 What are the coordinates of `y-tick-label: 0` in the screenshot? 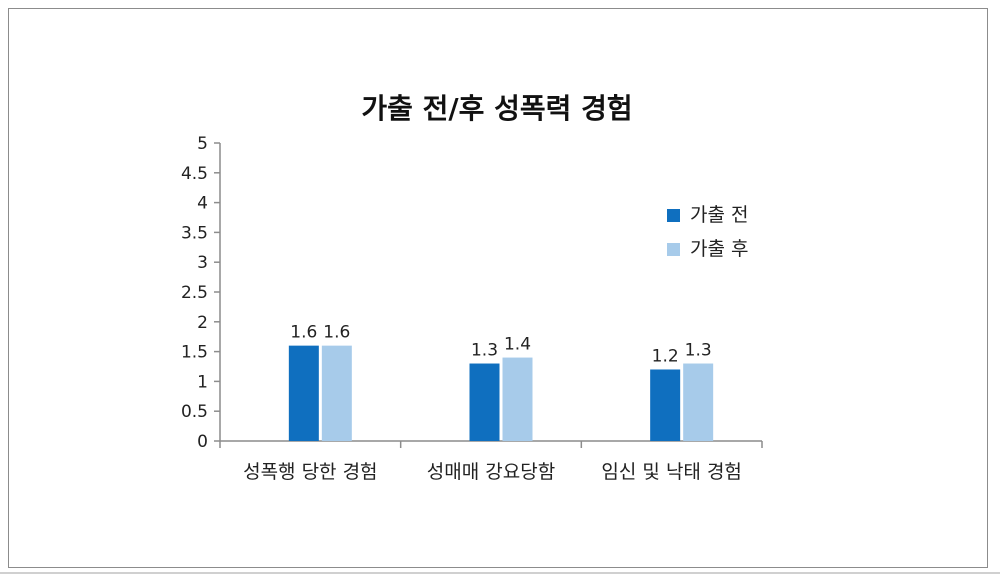 It's located at (202, 442).